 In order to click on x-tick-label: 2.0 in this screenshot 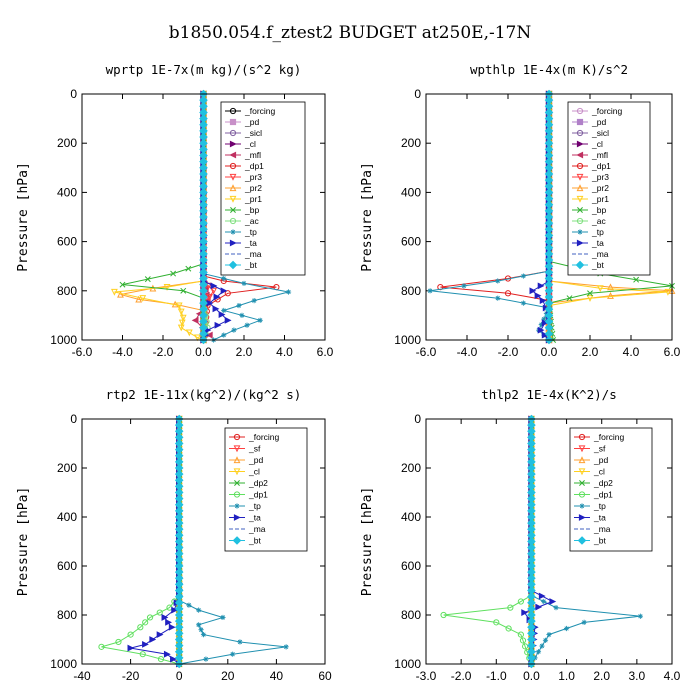, I will do `click(244, 352)`.